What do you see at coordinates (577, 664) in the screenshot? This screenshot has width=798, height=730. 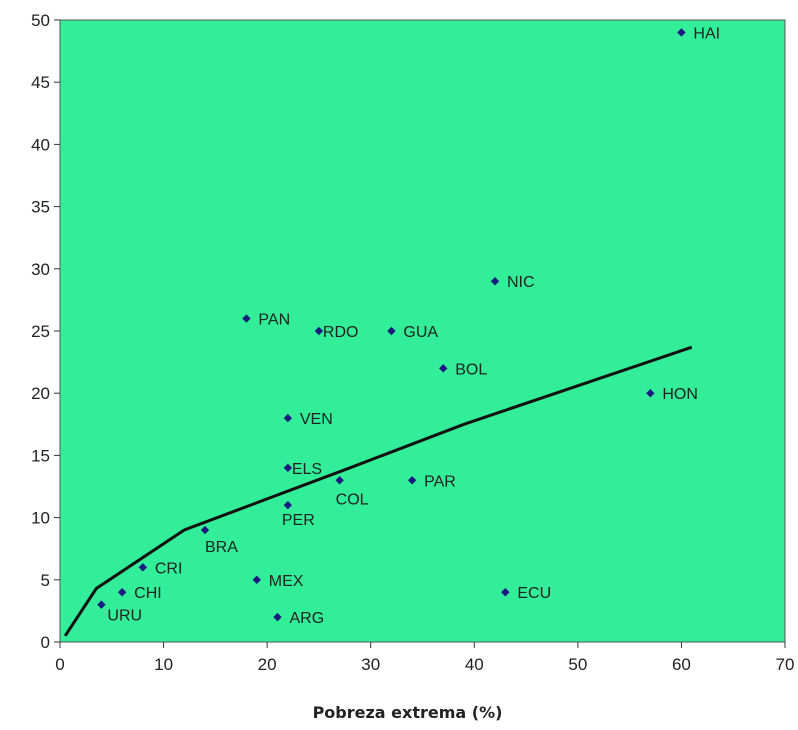 I see `x-tick-label: 50` at bounding box center [577, 664].